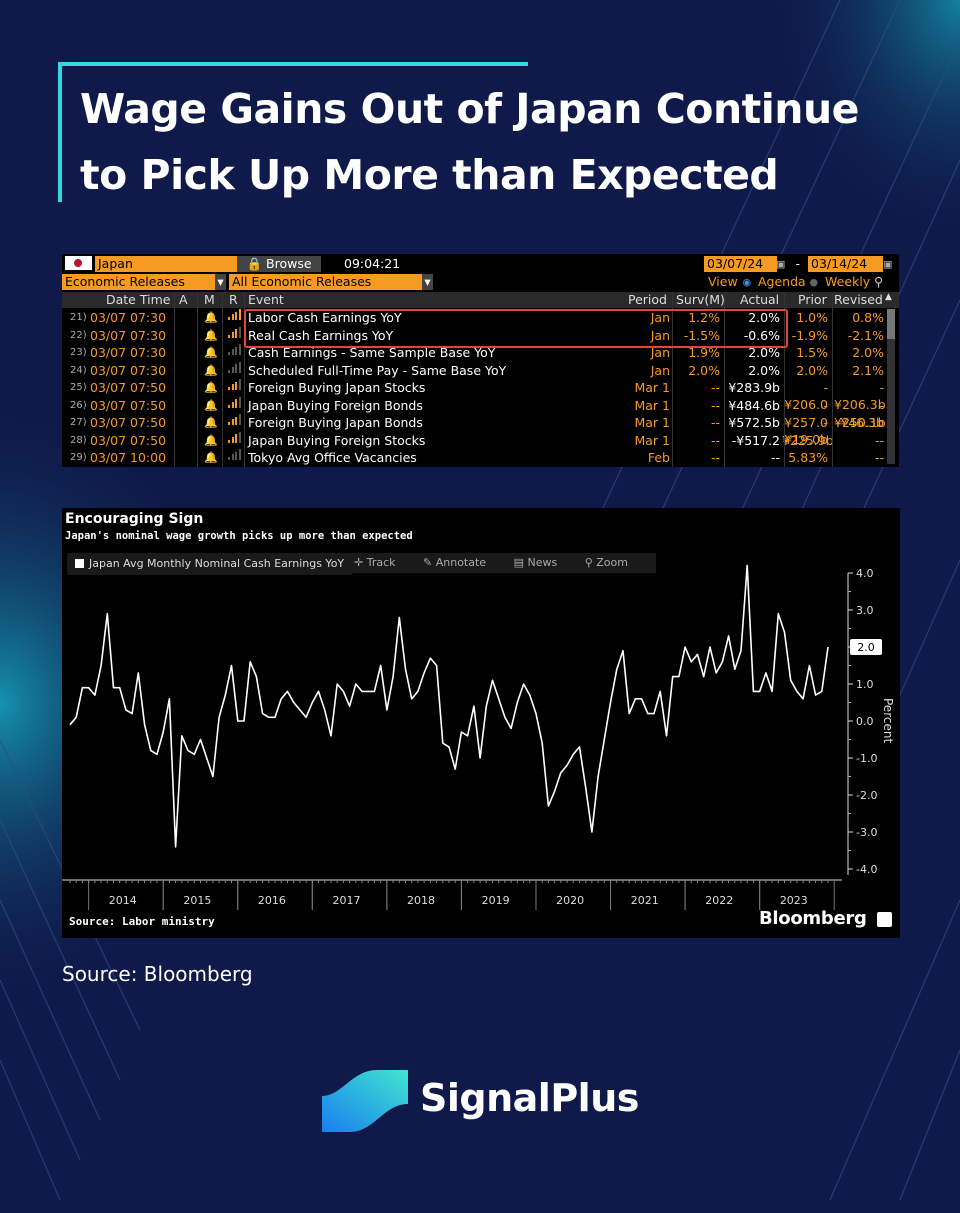 The image size is (960, 1213). Describe the element at coordinates (865, 721) in the screenshot. I see `y-tick-label: 0.0` at that location.